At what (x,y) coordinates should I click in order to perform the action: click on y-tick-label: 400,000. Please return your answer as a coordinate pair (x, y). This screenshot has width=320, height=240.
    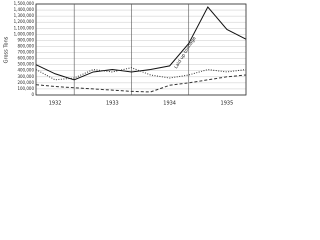
    Looking at the image, I should click on (25, 70).